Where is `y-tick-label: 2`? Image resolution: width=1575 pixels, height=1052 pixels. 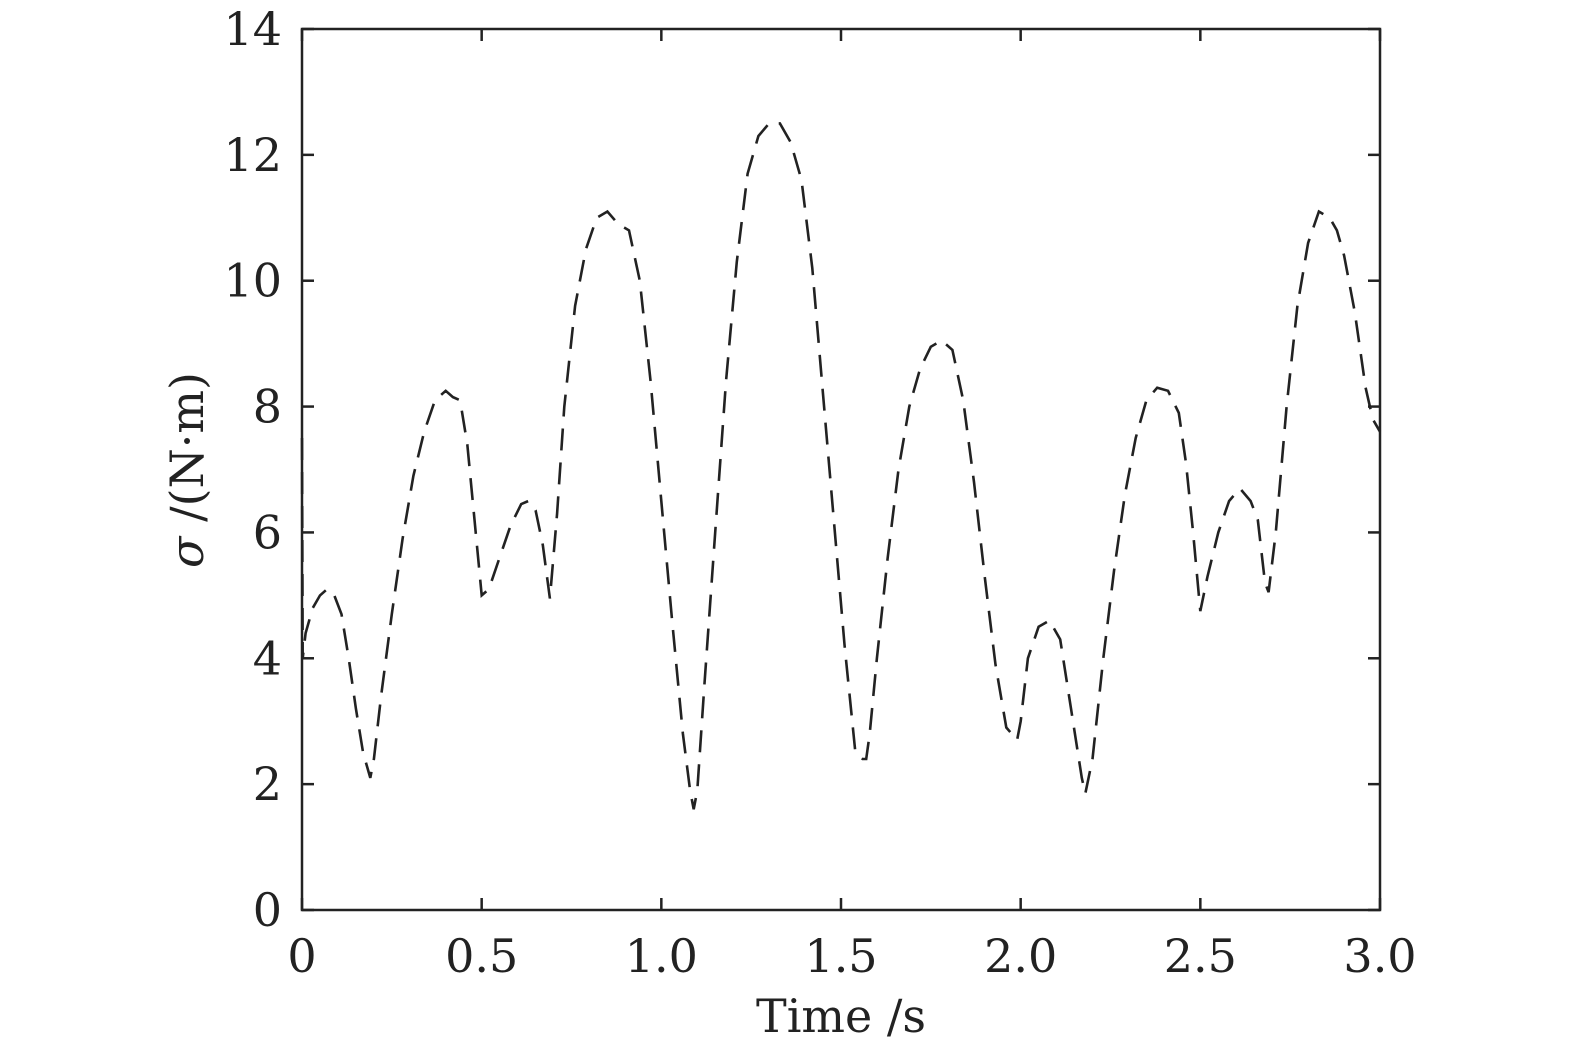 y-tick-label: 2 is located at coordinates (267, 784).